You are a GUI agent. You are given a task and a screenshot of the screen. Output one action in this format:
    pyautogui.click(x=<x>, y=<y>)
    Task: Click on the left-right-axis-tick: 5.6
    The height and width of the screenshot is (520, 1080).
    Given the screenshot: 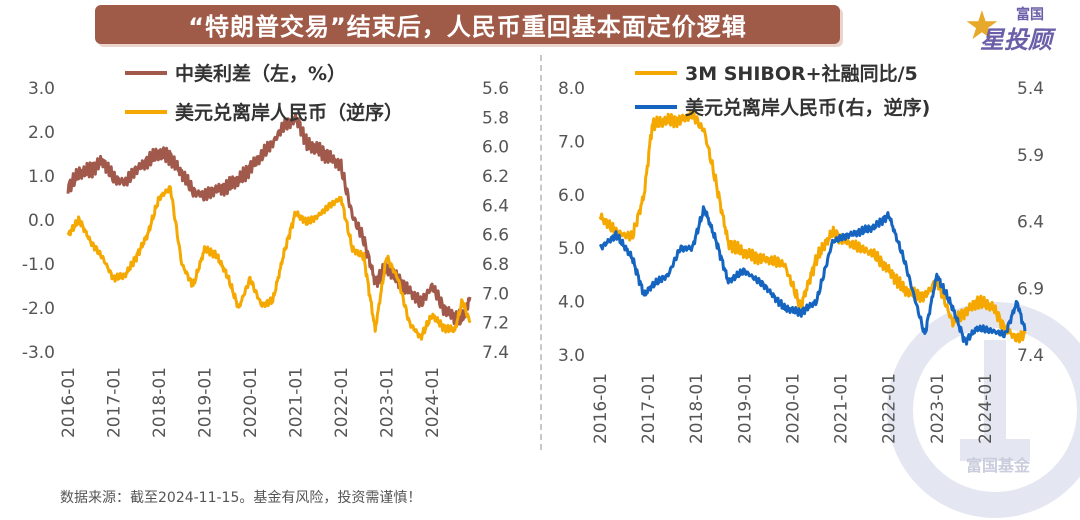 What is the action you would take?
    pyautogui.click(x=495, y=89)
    